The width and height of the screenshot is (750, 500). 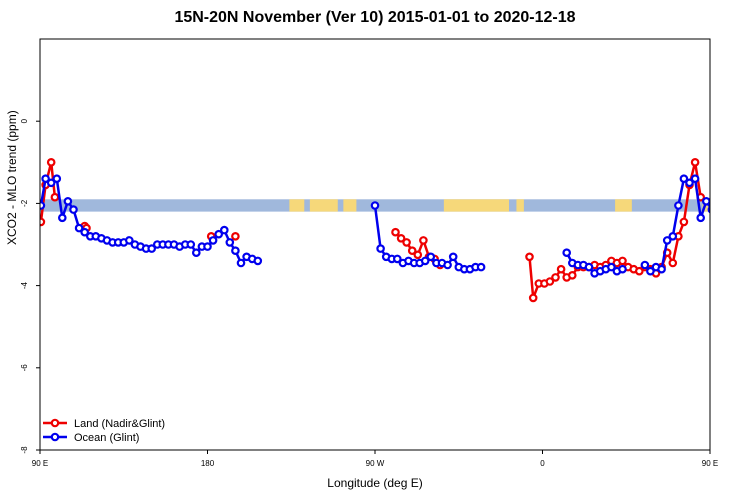 I want to click on x-tick-label: 180, so click(x=208, y=463).